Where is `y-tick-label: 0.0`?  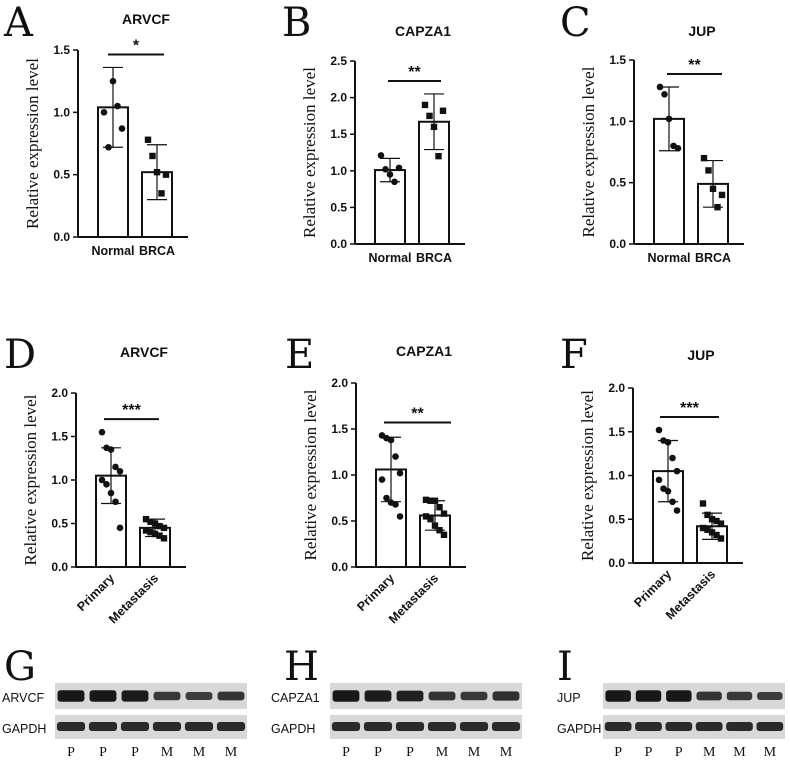
y-tick-label: 0.0 is located at coordinates (339, 567).